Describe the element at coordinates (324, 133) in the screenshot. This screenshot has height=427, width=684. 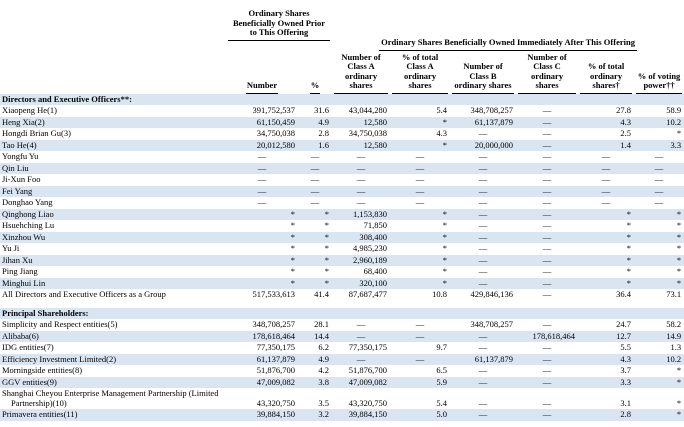
I see `value-cell: 2.8` at that location.